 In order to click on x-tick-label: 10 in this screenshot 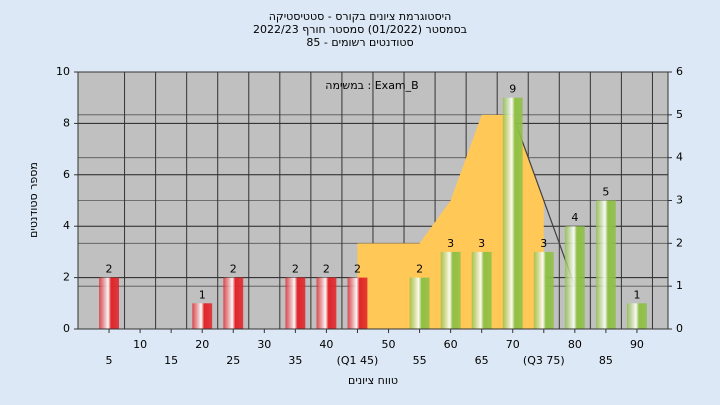, I will do `click(140, 344)`.